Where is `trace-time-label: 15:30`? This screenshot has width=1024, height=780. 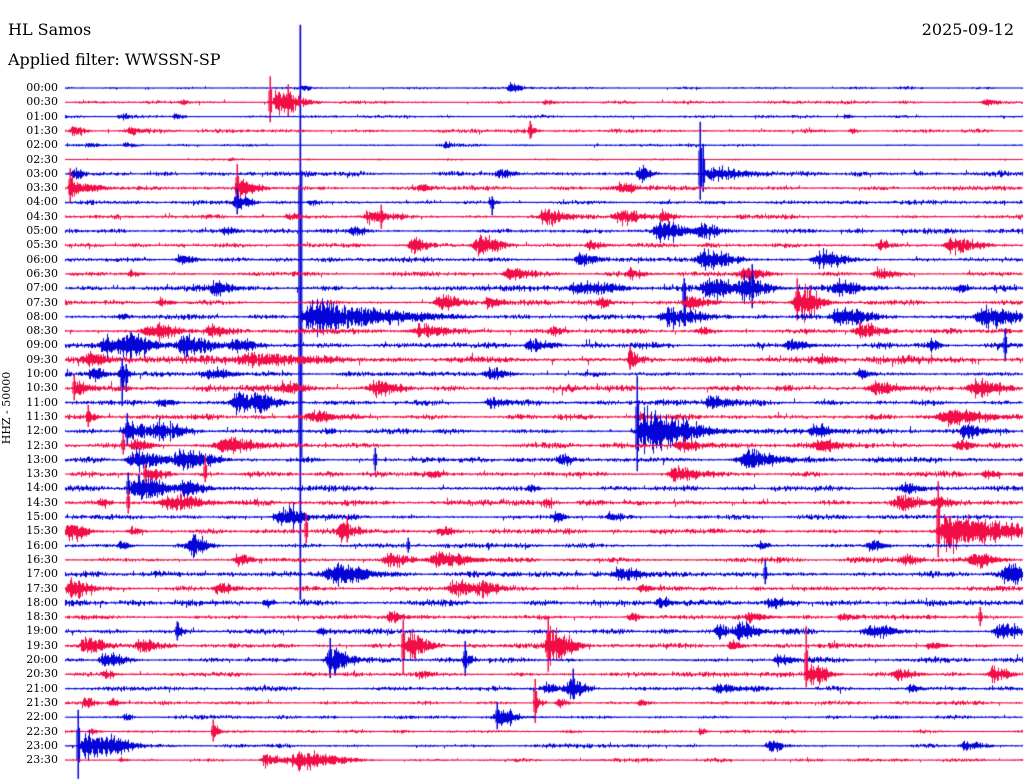 trace-time-label: 15:30 is located at coordinates (42, 531).